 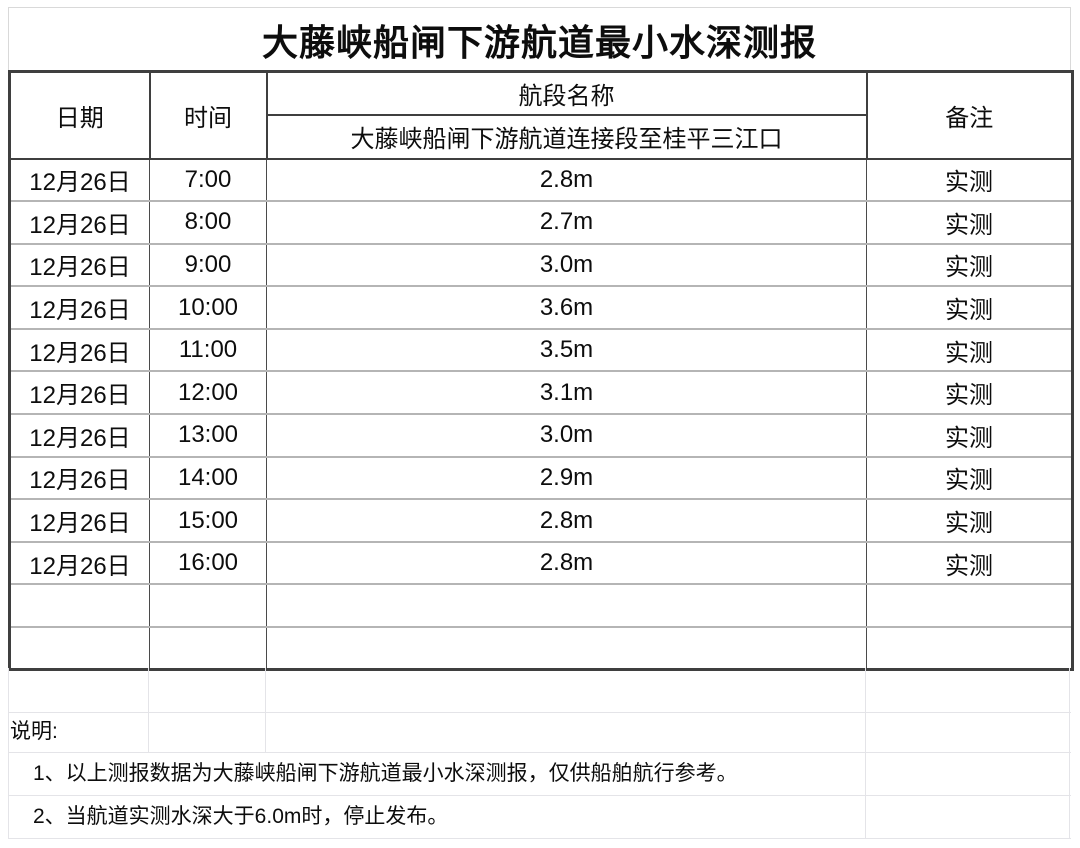 I want to click on header-segment-group: 航段名称, so click(x=566, y=93).